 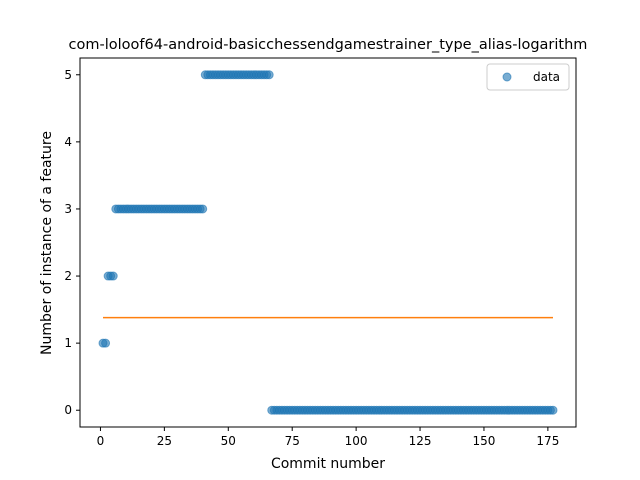 What do you see at coordinates (228, 441) in the screenshot?
I see `x-tick-label: 50` at bounding box center [228, 441].